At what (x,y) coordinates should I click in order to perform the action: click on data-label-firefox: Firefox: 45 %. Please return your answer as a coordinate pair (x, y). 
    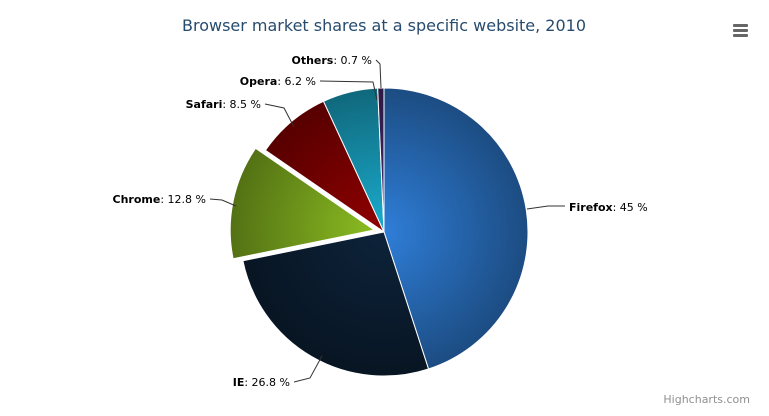
    Looking at the image, I should click on (608, 207).